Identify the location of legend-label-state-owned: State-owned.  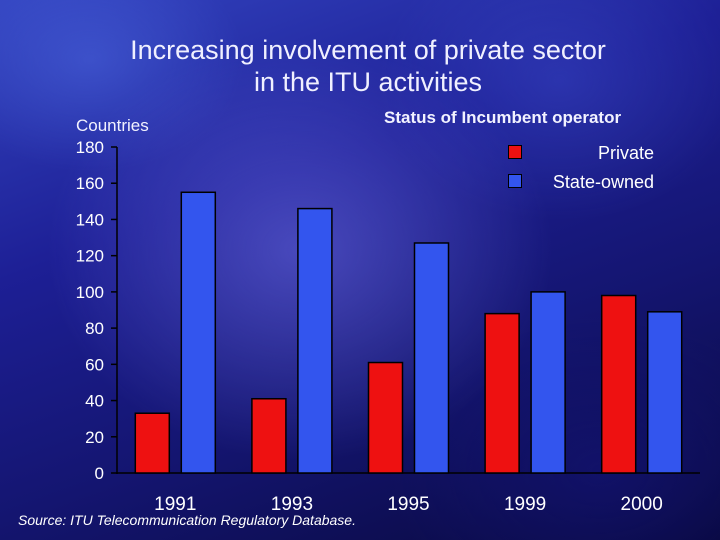
(603, 182).